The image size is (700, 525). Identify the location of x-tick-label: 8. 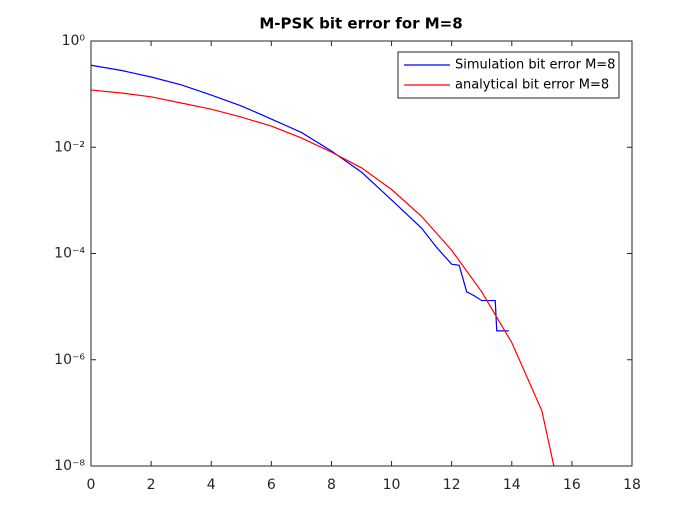
(331, 485).